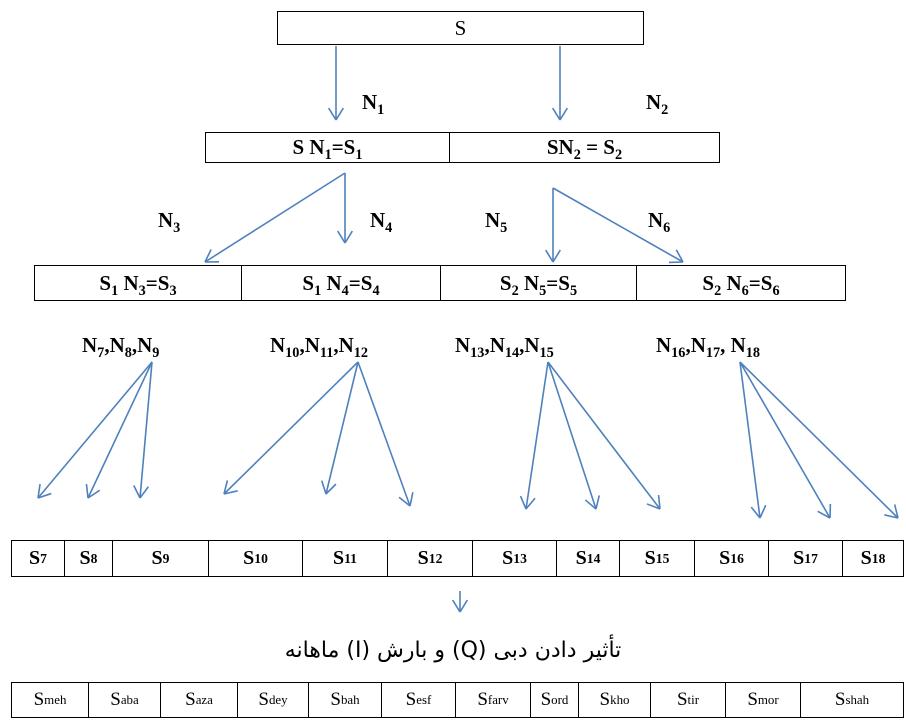 The width and height of the screenshot is (906, 720). I want to click on node-s6-label: S2 N6=S6, so click(741, 284).